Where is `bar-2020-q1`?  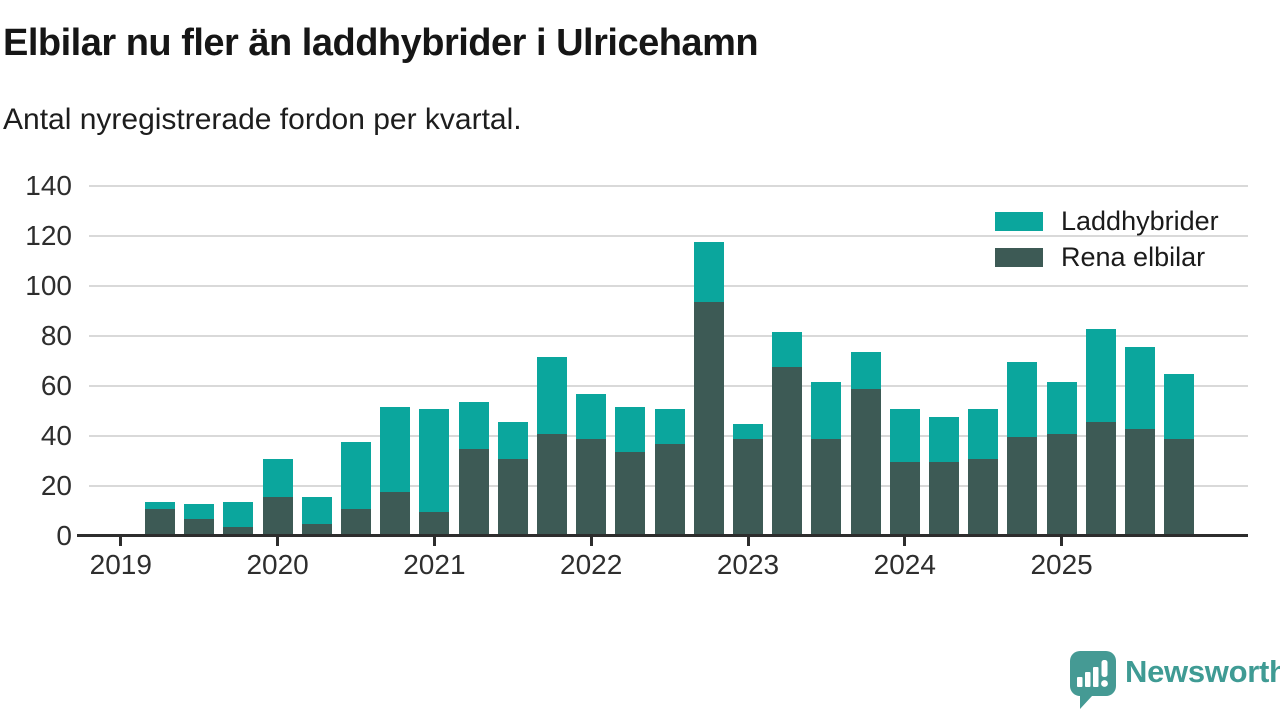 bar-2020-q1 is located at coordinates (277, 496).